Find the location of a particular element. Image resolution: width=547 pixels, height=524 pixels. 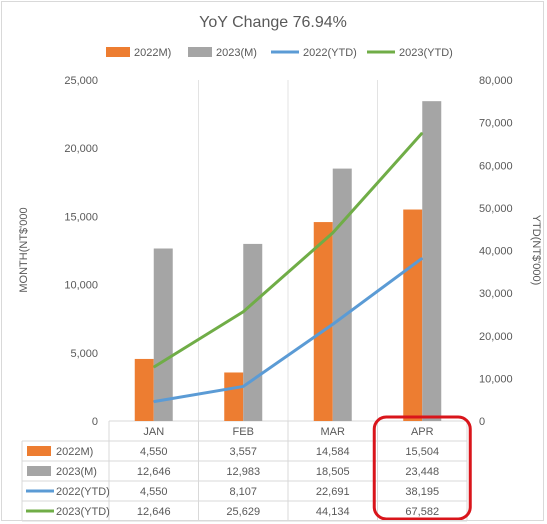

right-tick-label: 40,000 is located at coordinates (496, 252).